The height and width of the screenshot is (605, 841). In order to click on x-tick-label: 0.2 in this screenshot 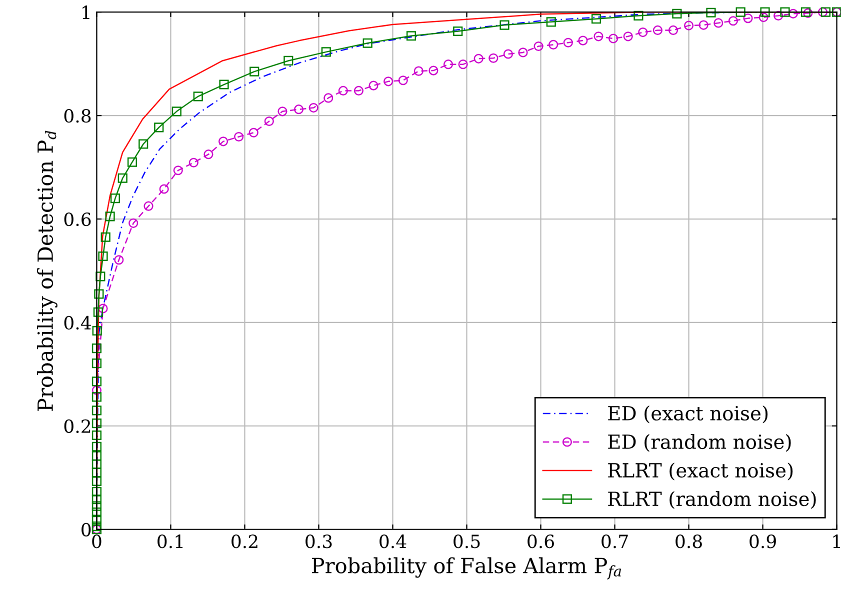, I will do `click(245, 541)`.